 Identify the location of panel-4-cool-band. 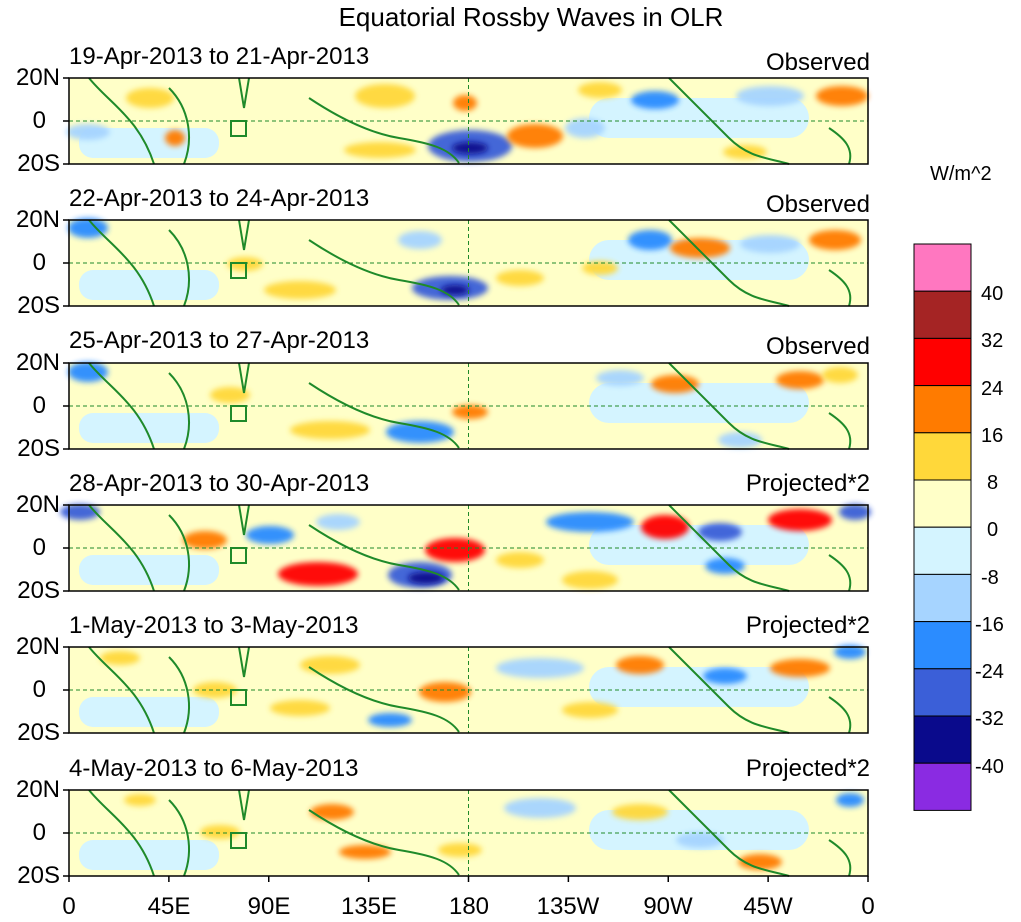
(699, 545).